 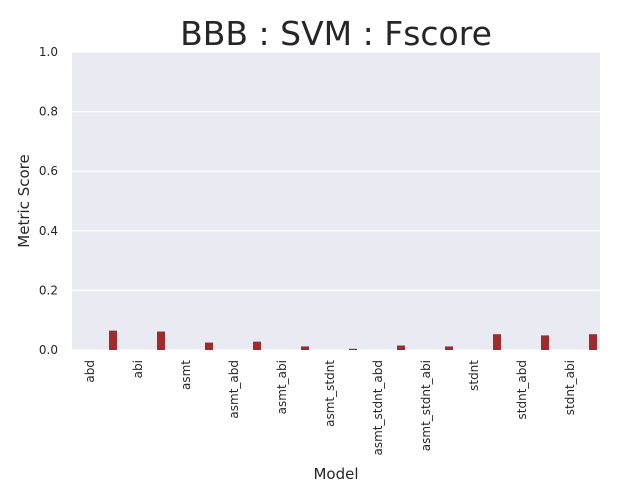 I want to click on x-tick-label: asmt_stdnt, so click(x=330, y=393).